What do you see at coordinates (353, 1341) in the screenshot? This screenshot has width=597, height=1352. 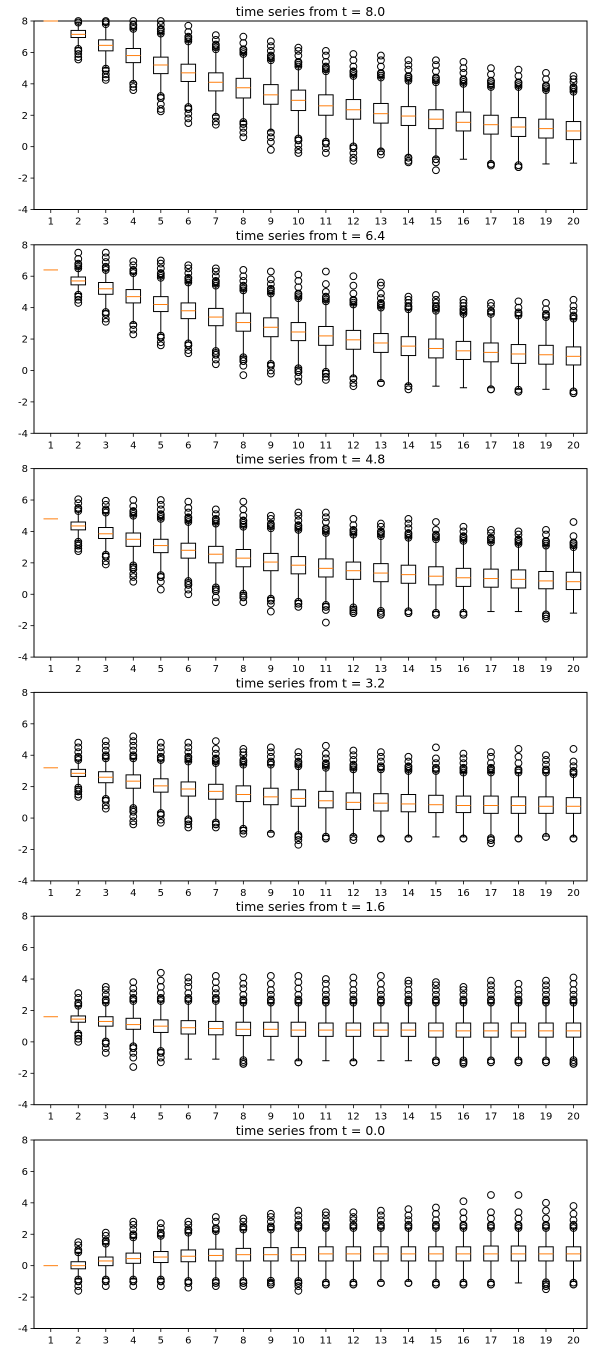 I see `x-tick-label: 12` at bounding box center [353, 1341].